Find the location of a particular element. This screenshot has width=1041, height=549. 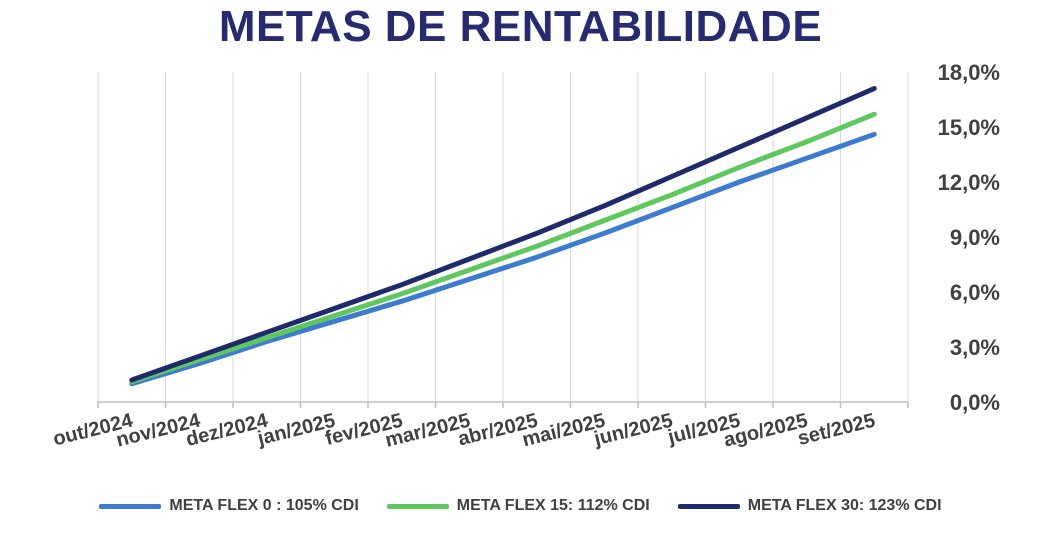

legend-label: META FLEX 0 : 105% CDI is located at coordinates (264, 505).